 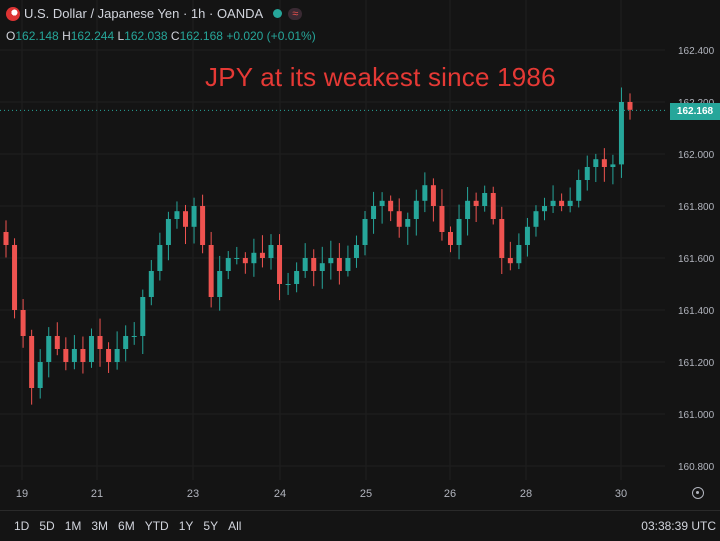 What do you see at coordinates (696, 363) in the screenshot?
I see `y-tick-label: 161.200` at bounding box center [696, 363].